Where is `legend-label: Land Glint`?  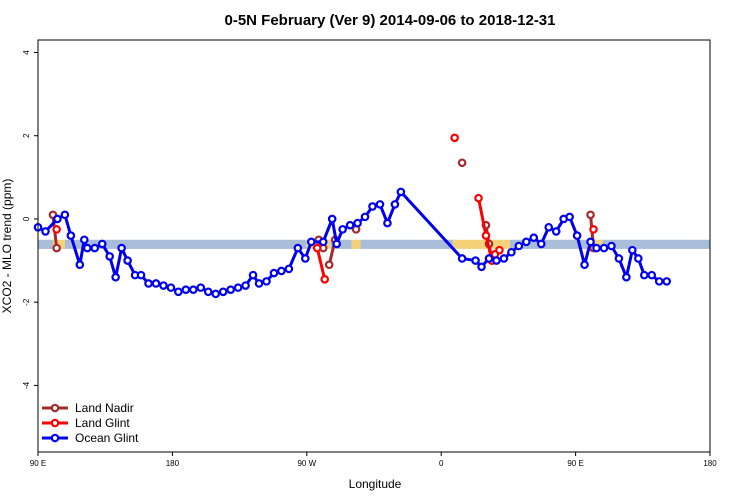
legend-label: Land Glint is located at coordinates (102, 423).